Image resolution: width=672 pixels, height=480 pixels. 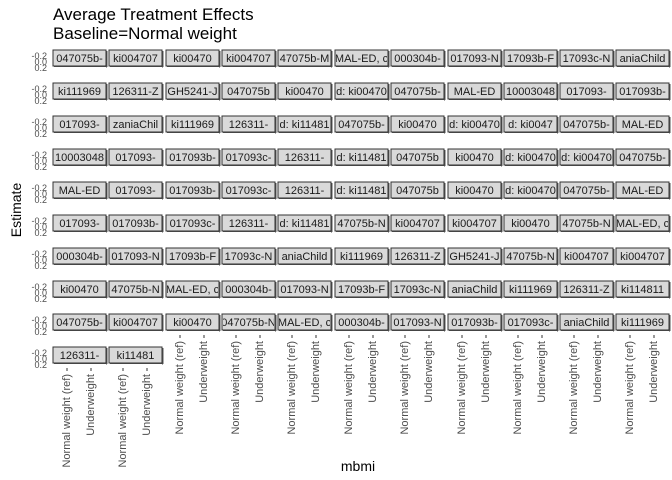 I want to click on facet-strip-label: 047075b, so click(x=417, y=158).